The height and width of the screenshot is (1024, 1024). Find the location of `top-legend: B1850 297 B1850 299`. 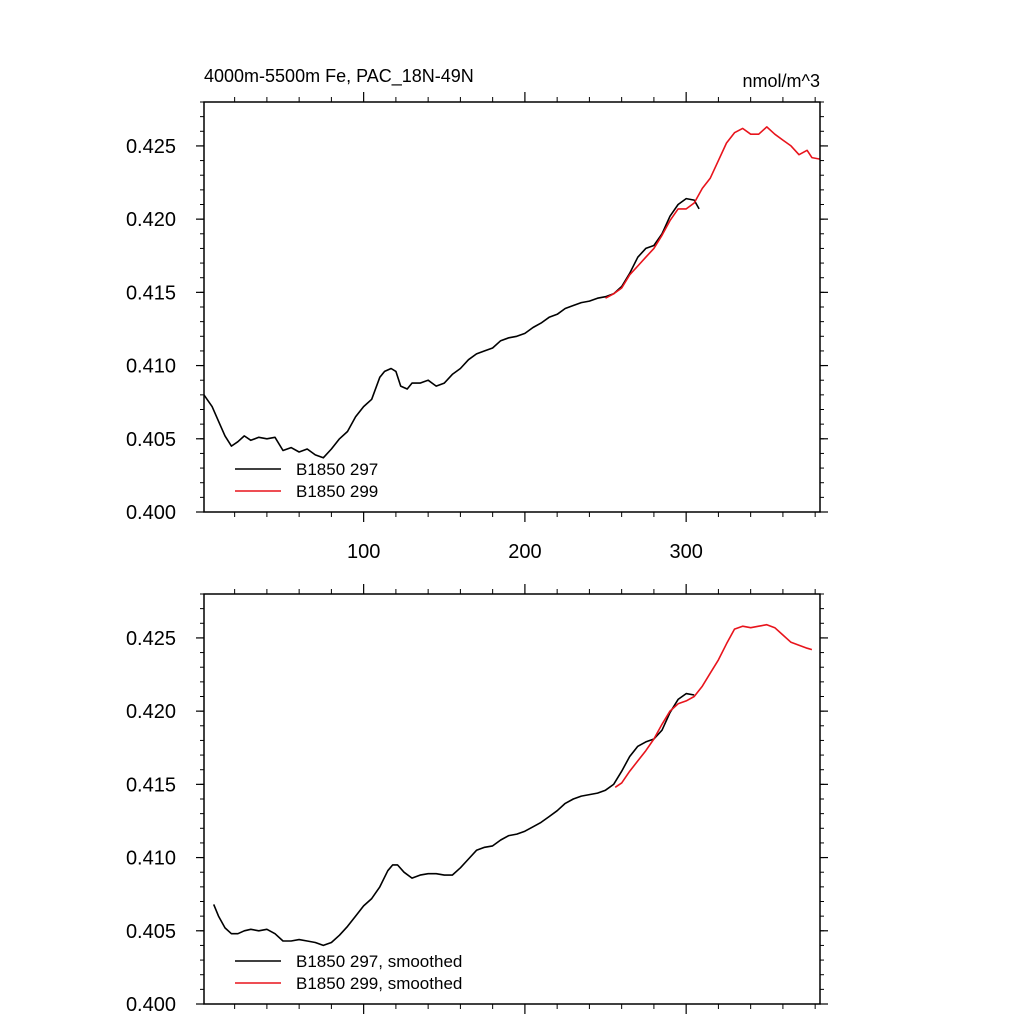

top-legend: B1850 297 B1850 299 is located at coordinates (306, 480).